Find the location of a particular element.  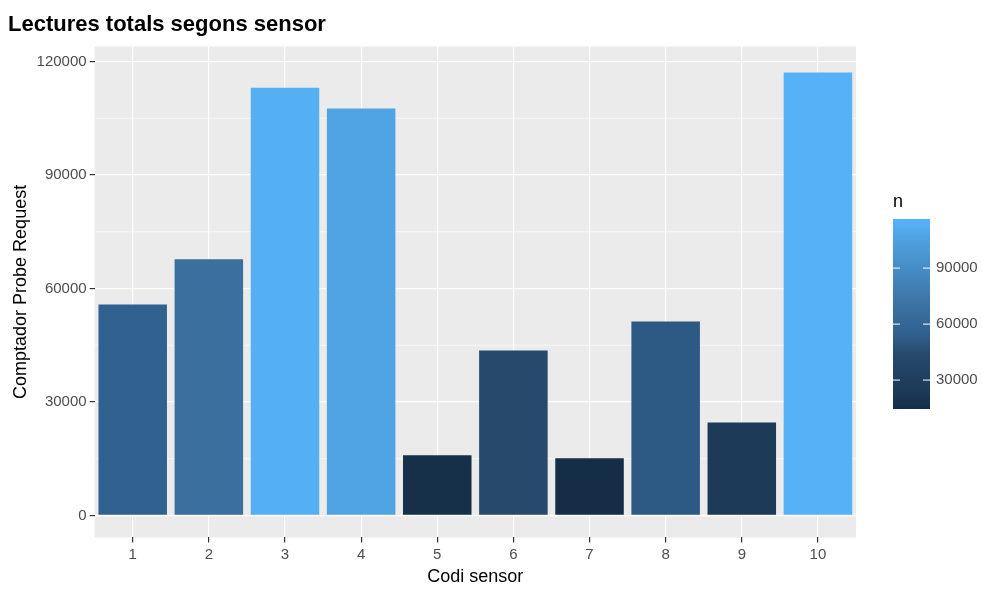

color-bar-label: 90000 is located at coordinates (957, 267).